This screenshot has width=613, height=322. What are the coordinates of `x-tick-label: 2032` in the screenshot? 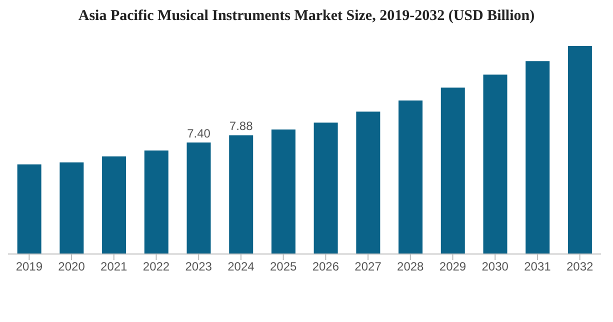 It's located at (580, 267).